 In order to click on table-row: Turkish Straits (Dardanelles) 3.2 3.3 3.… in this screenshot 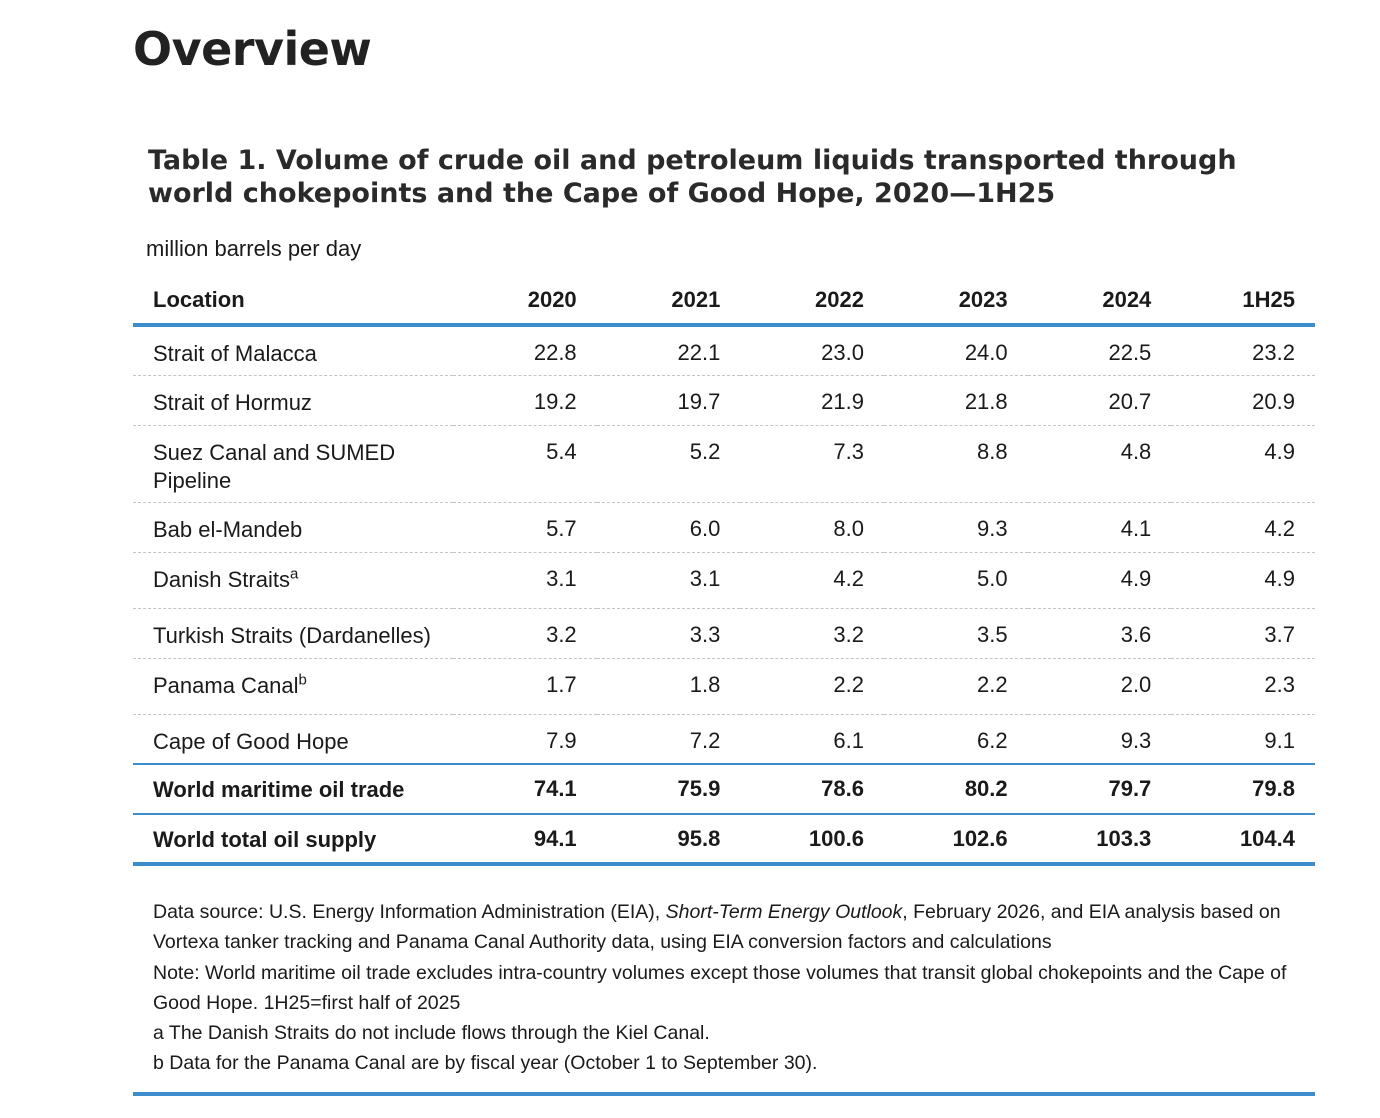, I will do `click(724, 633)`.